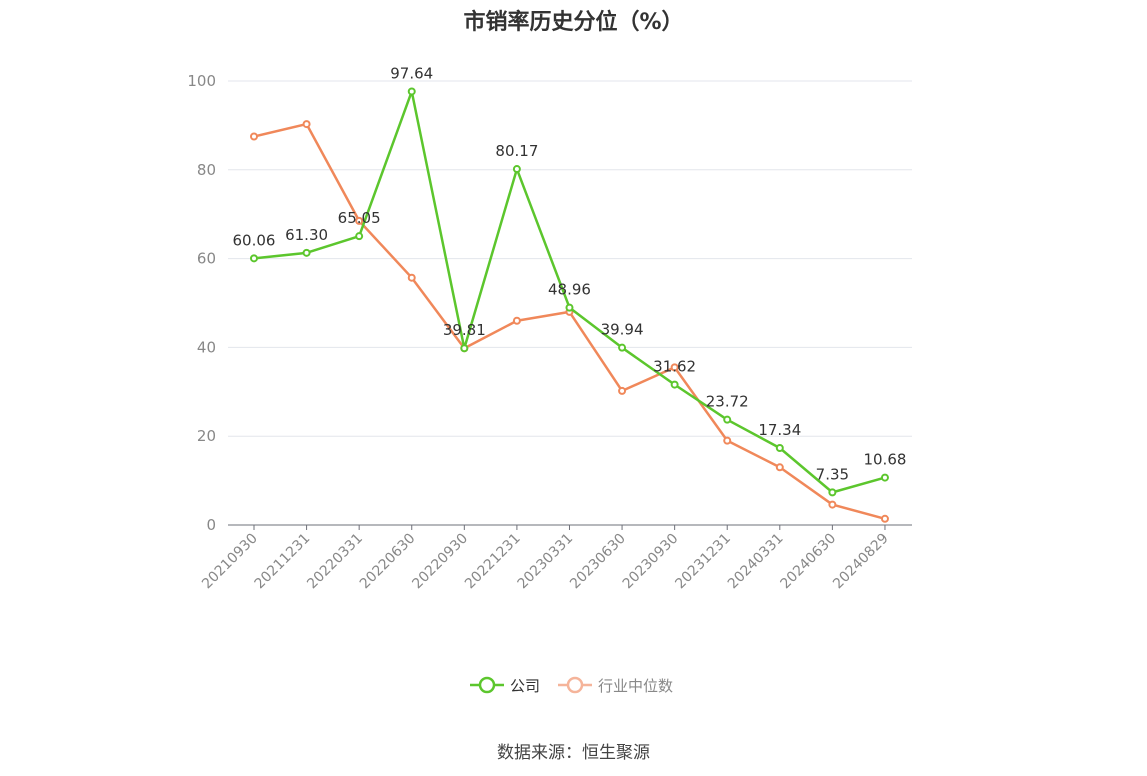 The image size is (1147, 776). Describe the element at coordinates (546, 562) in the screenshot. I see `x-tick-label: 20230331` at that location.